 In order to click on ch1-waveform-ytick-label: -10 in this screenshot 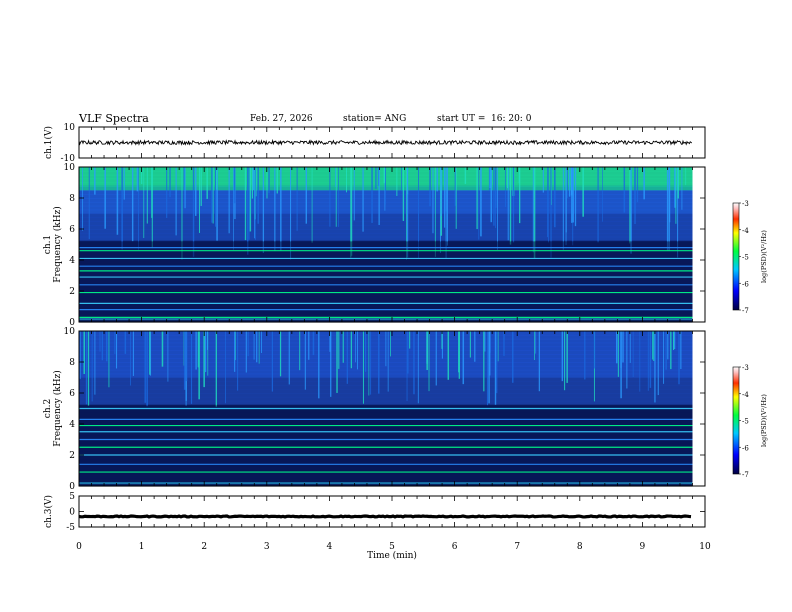, I will do `click(68, 159)`.